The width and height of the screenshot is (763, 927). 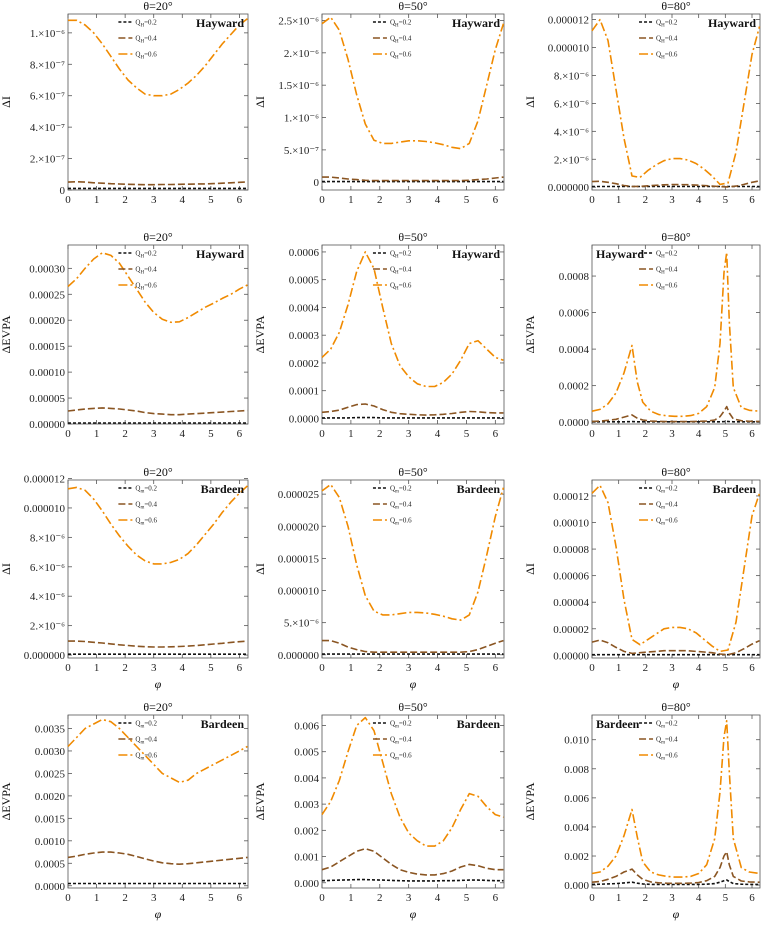 What do you see at coordinates (571, 550) in the screenshot?
I see `y-tick-label: 0.00008` at bounding box center [571, 550].